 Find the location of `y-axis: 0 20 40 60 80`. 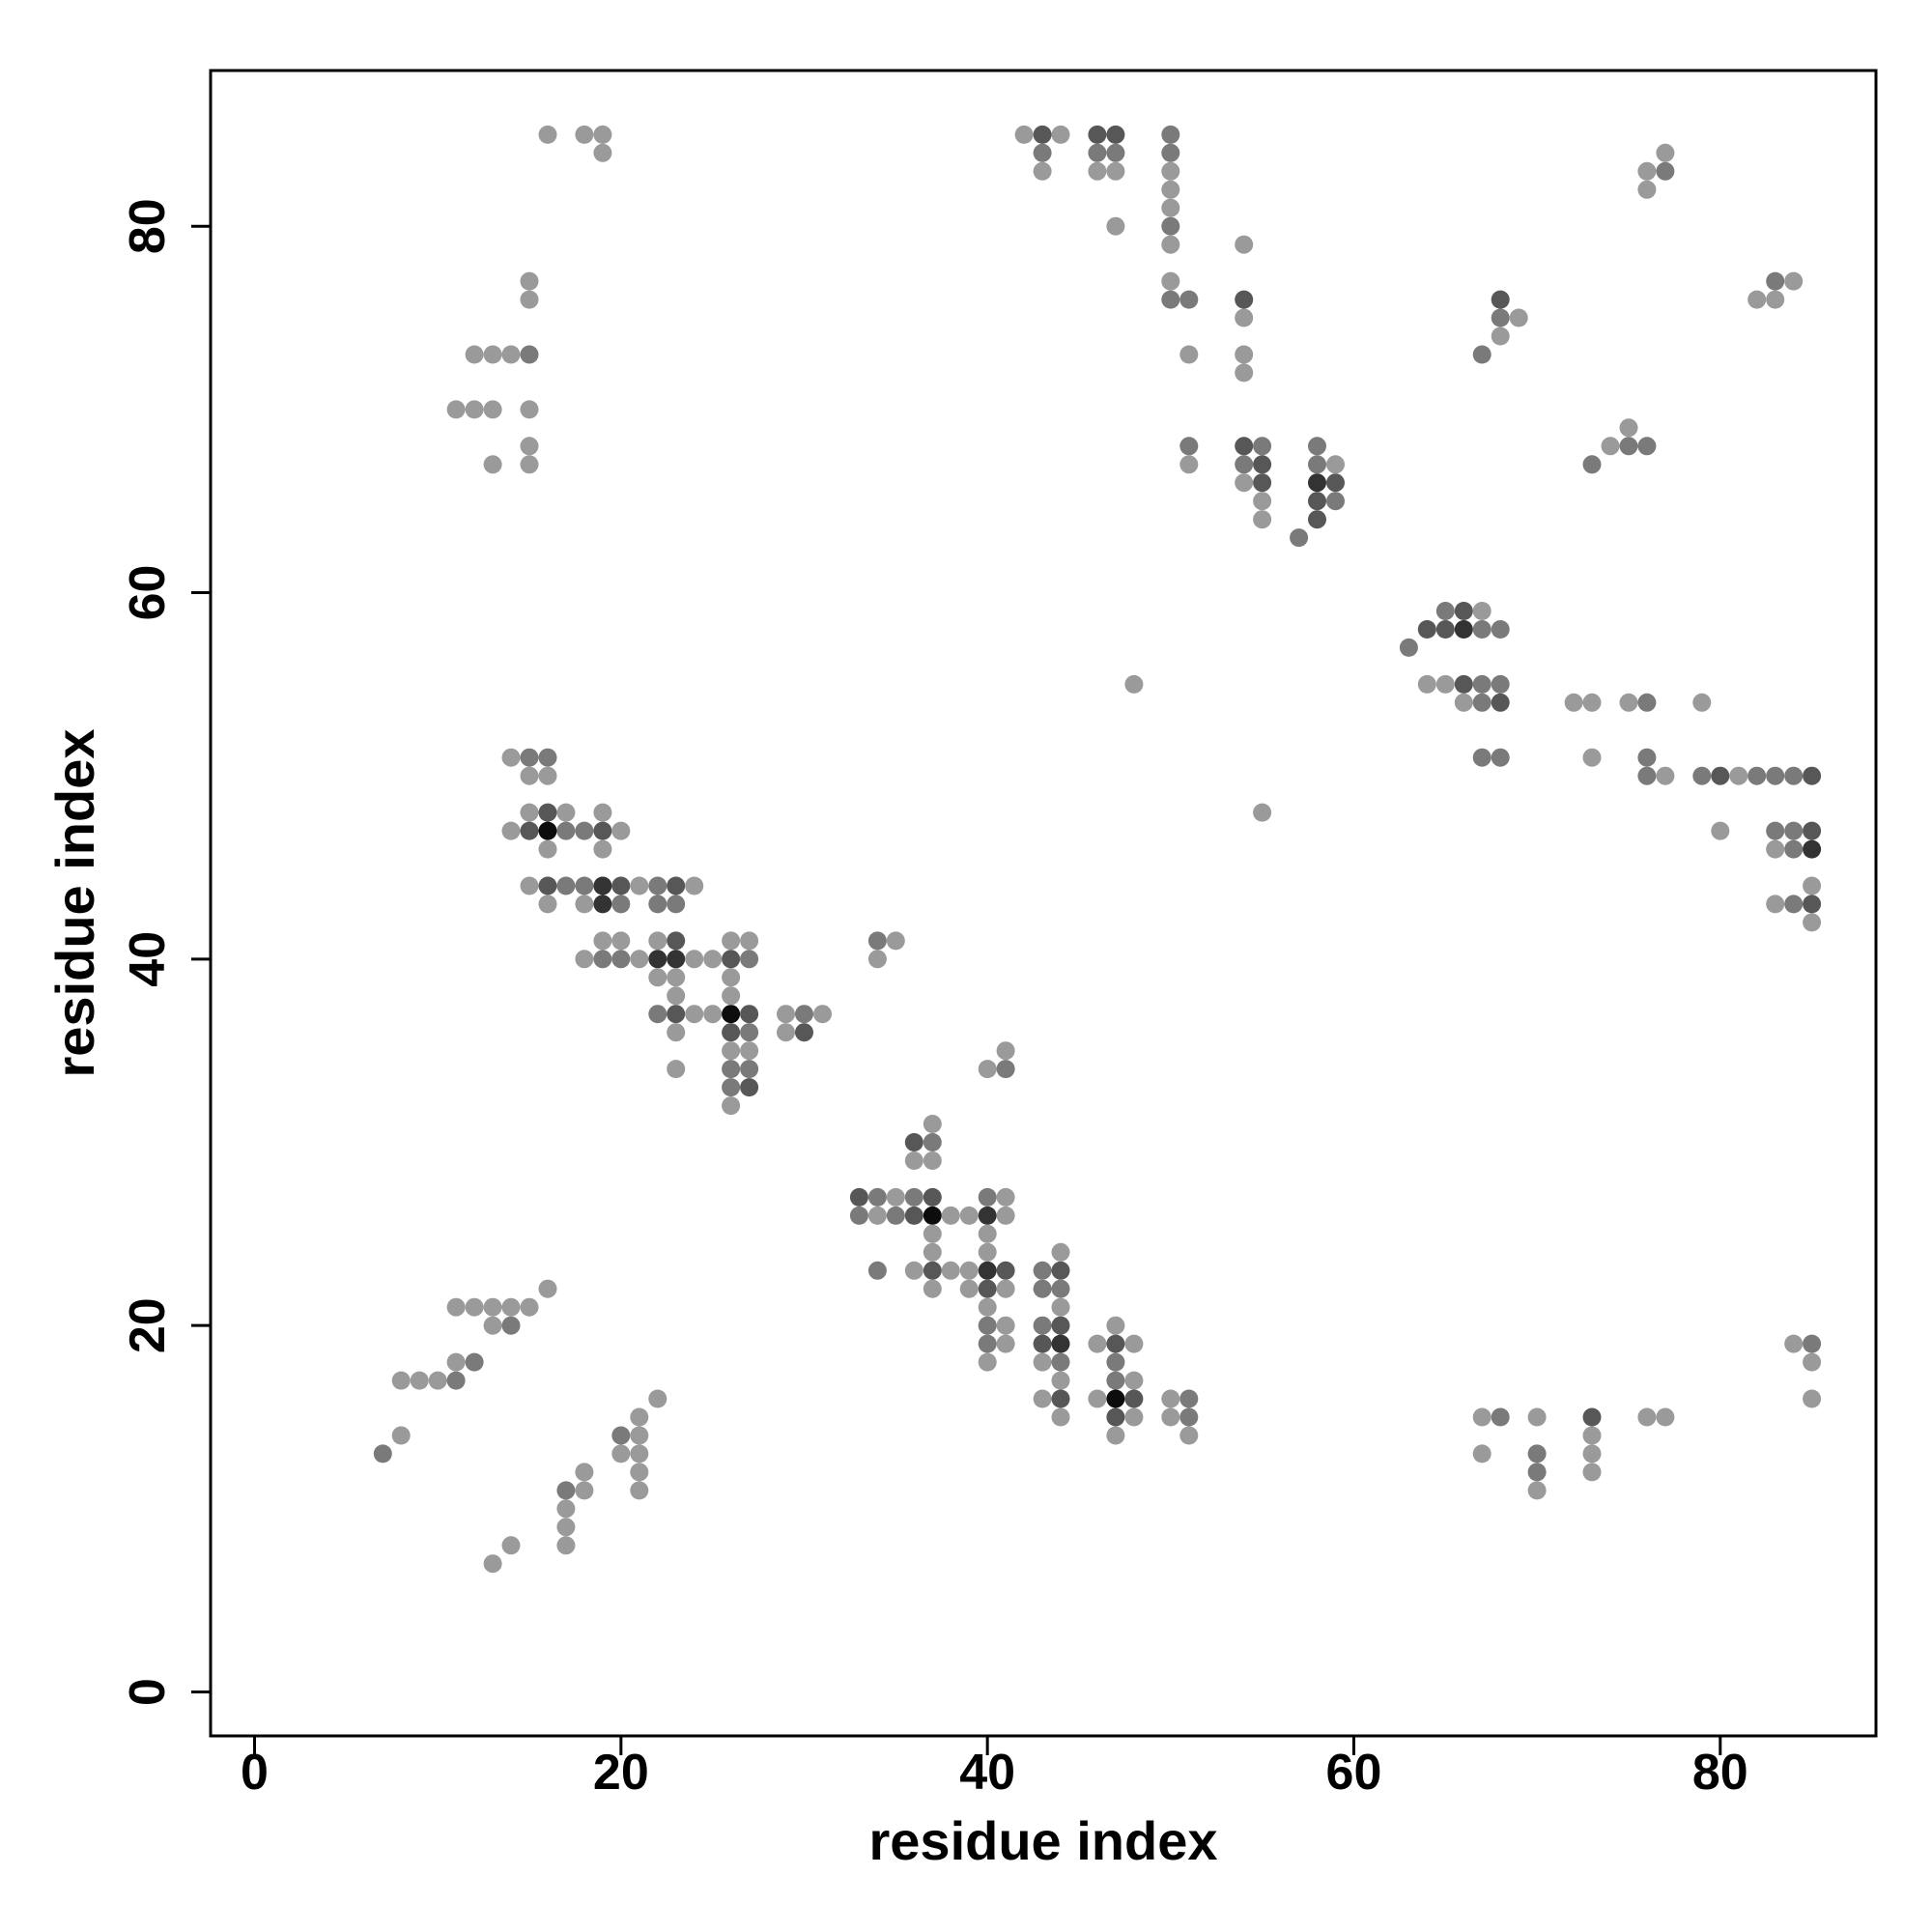

y-axis: 0 20 40 60 80 is located at coordinates (165, 952).